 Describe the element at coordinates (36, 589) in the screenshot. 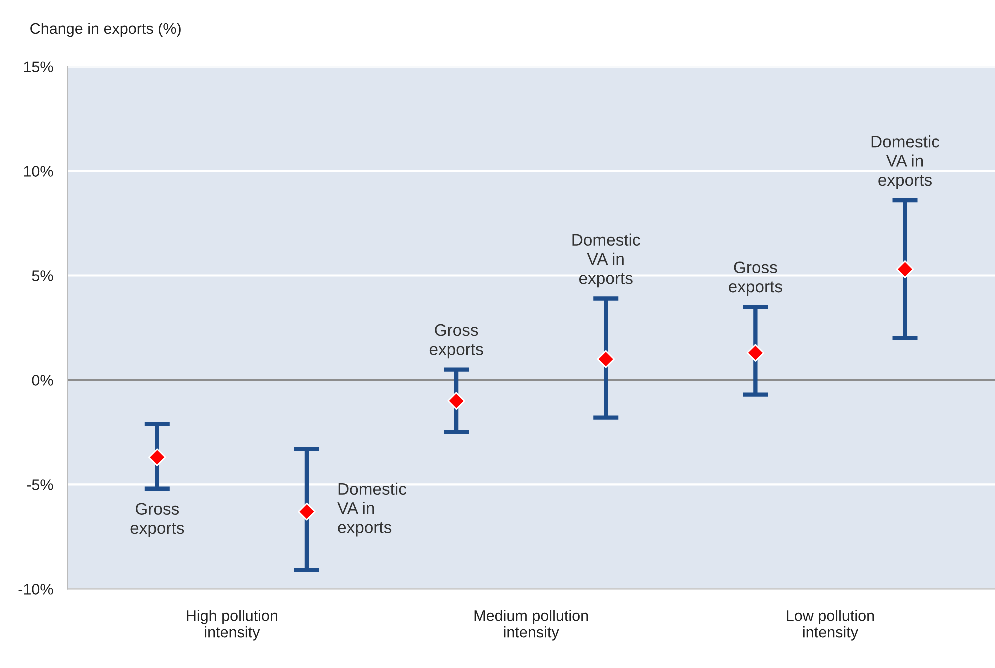

I see `y-tick-label: -10%` at that location.